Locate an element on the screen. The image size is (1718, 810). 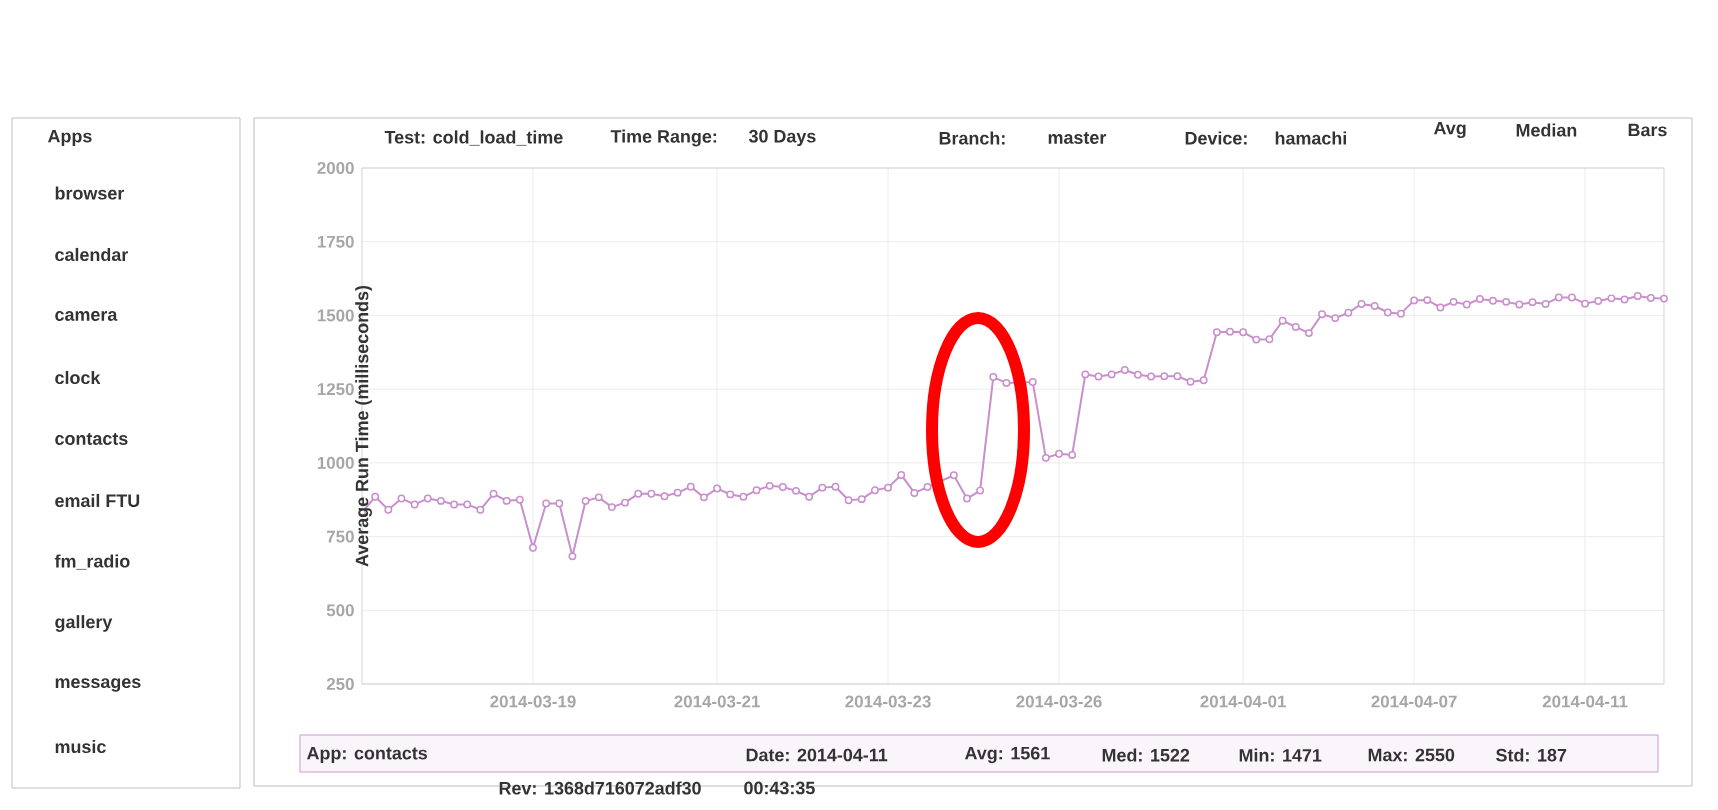
y-tick-label: 1250 is located at coordinates (335, 389).